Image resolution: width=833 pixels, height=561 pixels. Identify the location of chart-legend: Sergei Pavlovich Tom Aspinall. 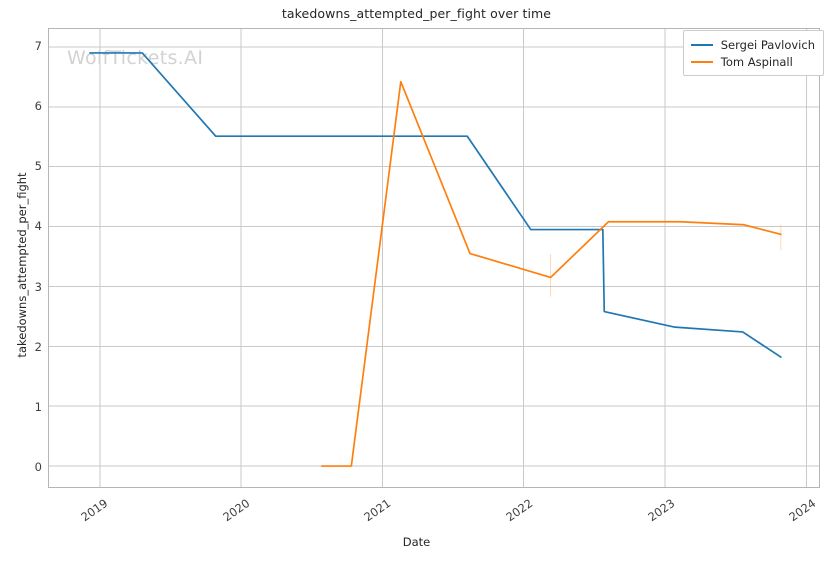
(753, 53).